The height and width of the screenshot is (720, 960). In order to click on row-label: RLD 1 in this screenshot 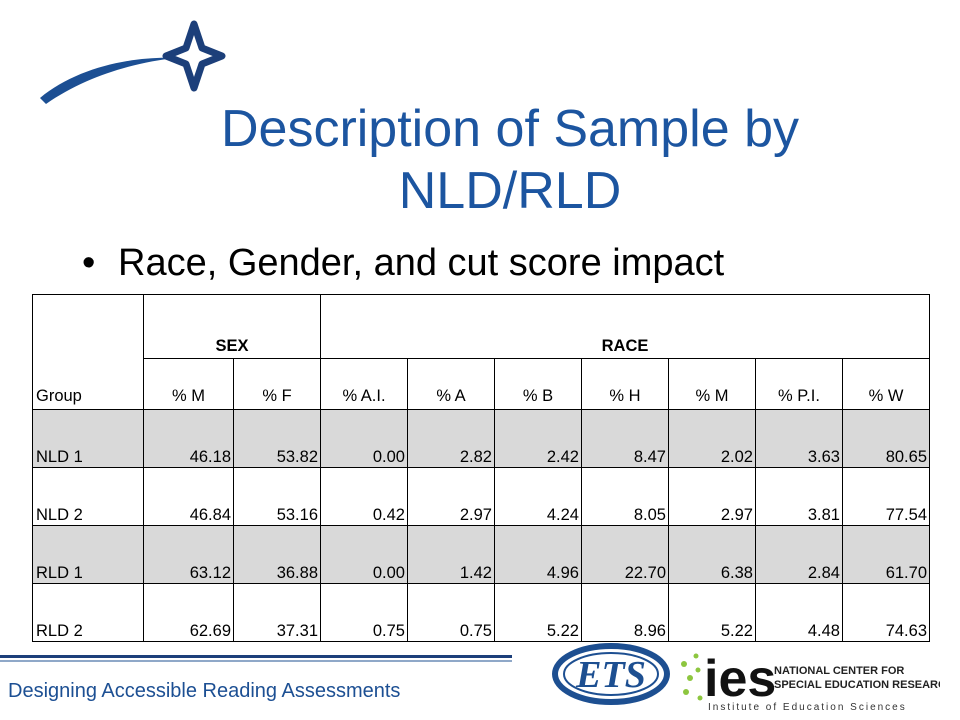, I will do `click(88, 554)`.